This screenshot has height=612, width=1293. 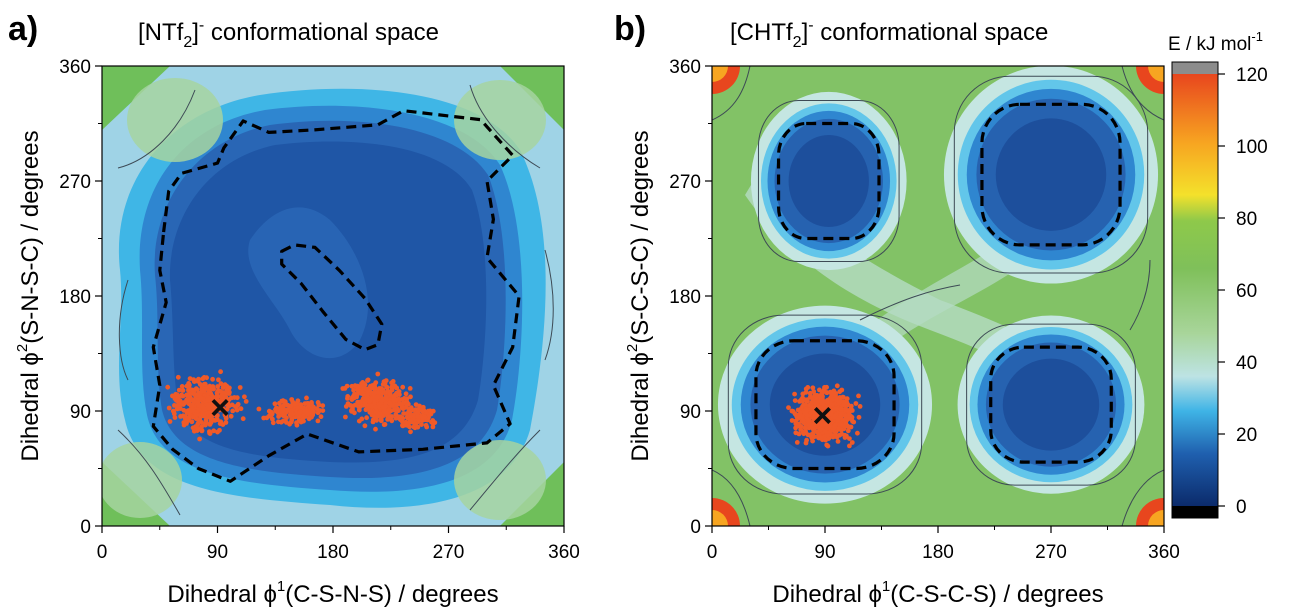 What do you see at coordinates (23, 29) in the screenshot?
I see `panel-a-label: a)` at bounding box center [23, 29].